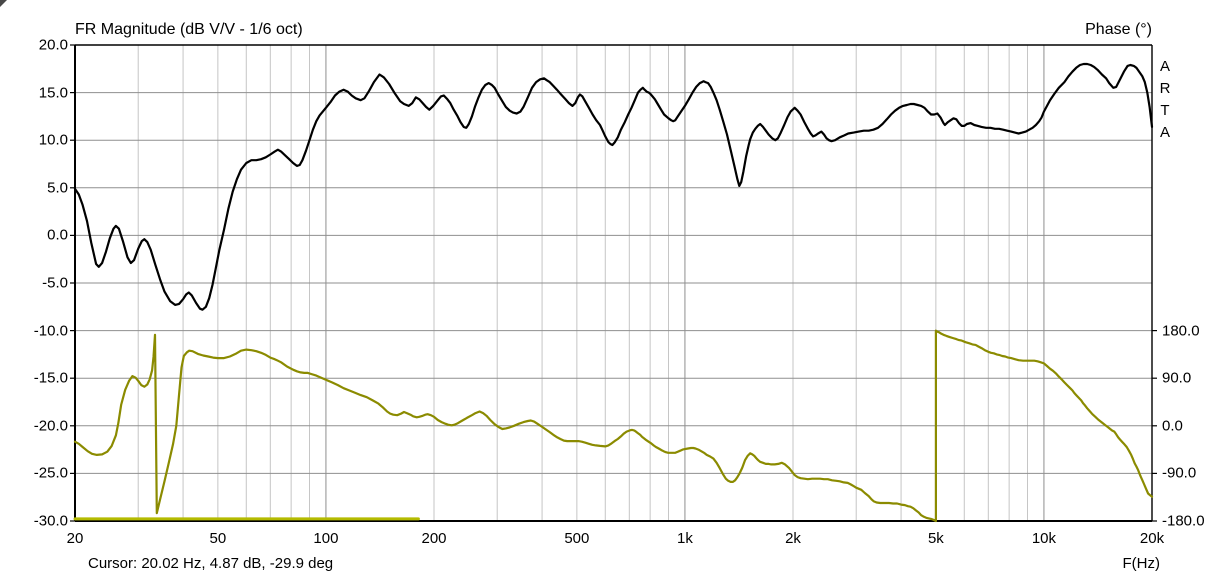  Describe the element at coordinates (1177, 378) in the screenshot. I see `phase-tick-label: 90.0` at that location.